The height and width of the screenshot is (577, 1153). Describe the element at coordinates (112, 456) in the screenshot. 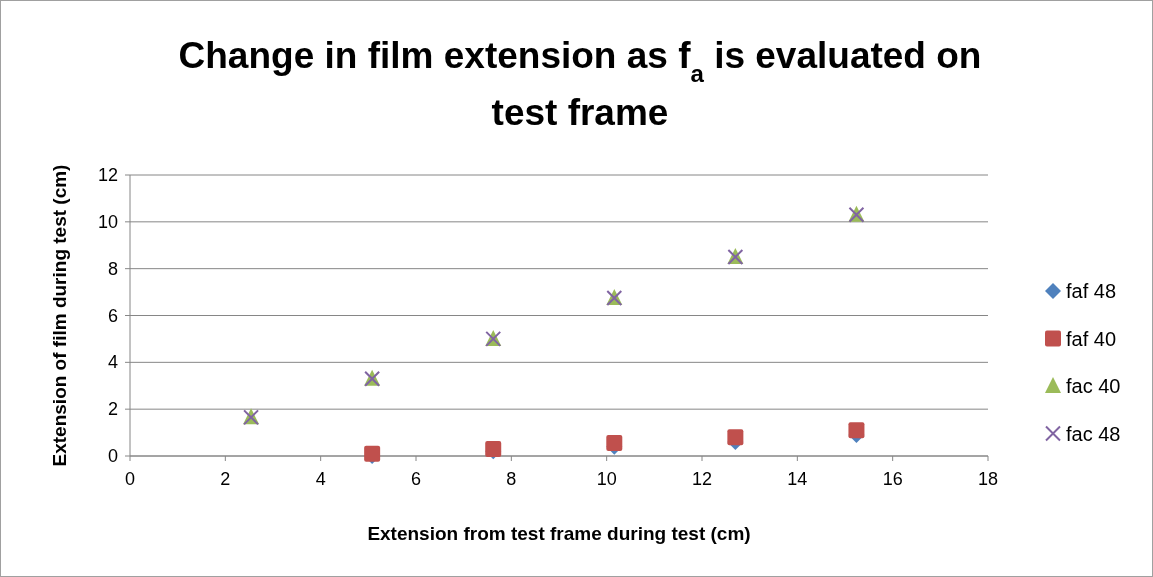

I see `y-tick-label: 0` at that location.